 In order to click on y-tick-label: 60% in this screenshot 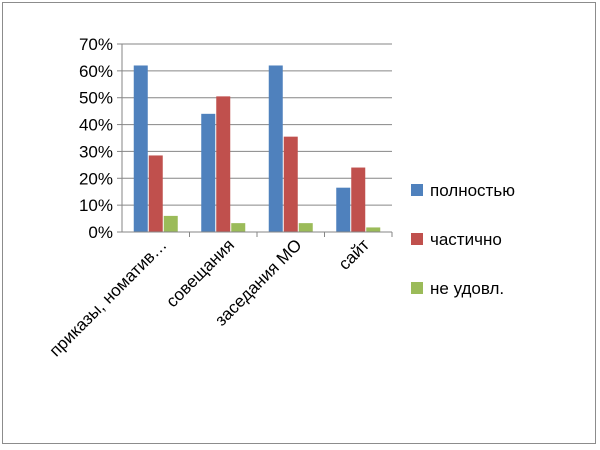, I will do `click(96, 71)`.